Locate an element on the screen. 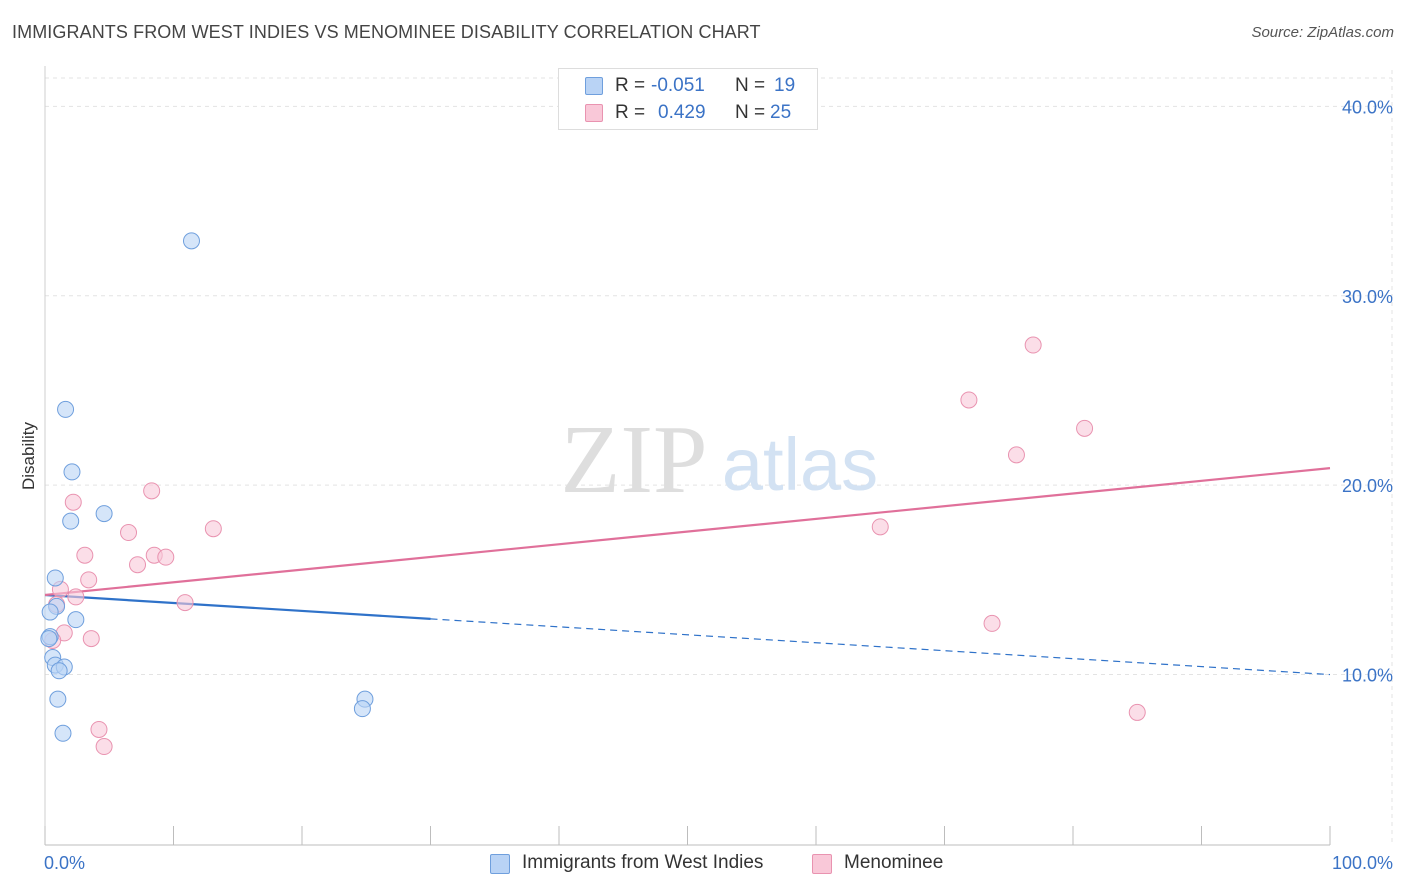  legend-swatch-blue is located at coordinates (594, 86).